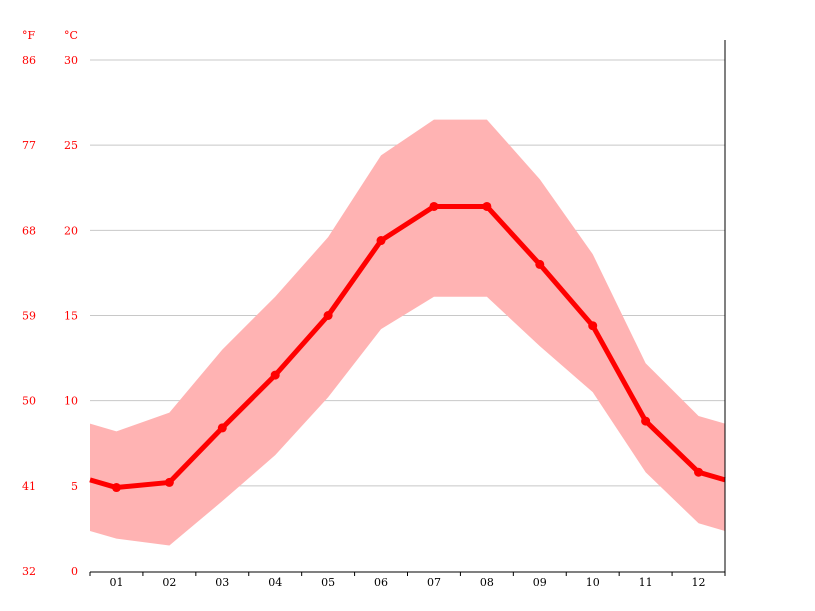 The image size is (815, 611). What do you see at coordinates (74, 486) in the screenshot?
I see `y-tick-label-celsius: 5` at bounding box center [74, 486].